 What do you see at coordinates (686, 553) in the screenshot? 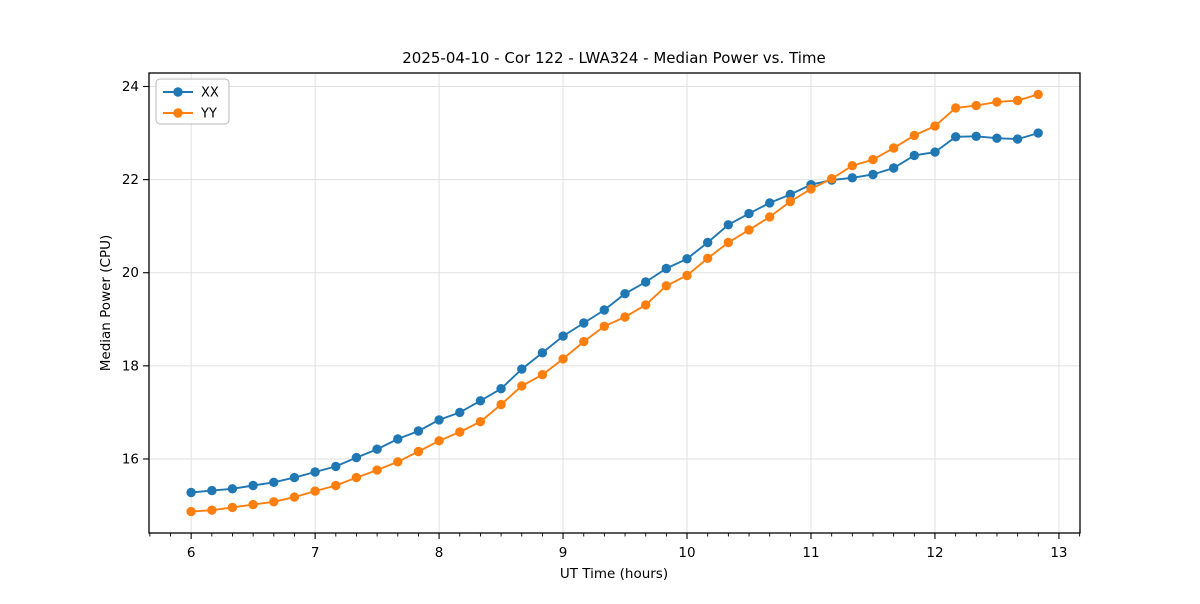
I see `x-tick-label: 10` at bounding box center [686, 553].